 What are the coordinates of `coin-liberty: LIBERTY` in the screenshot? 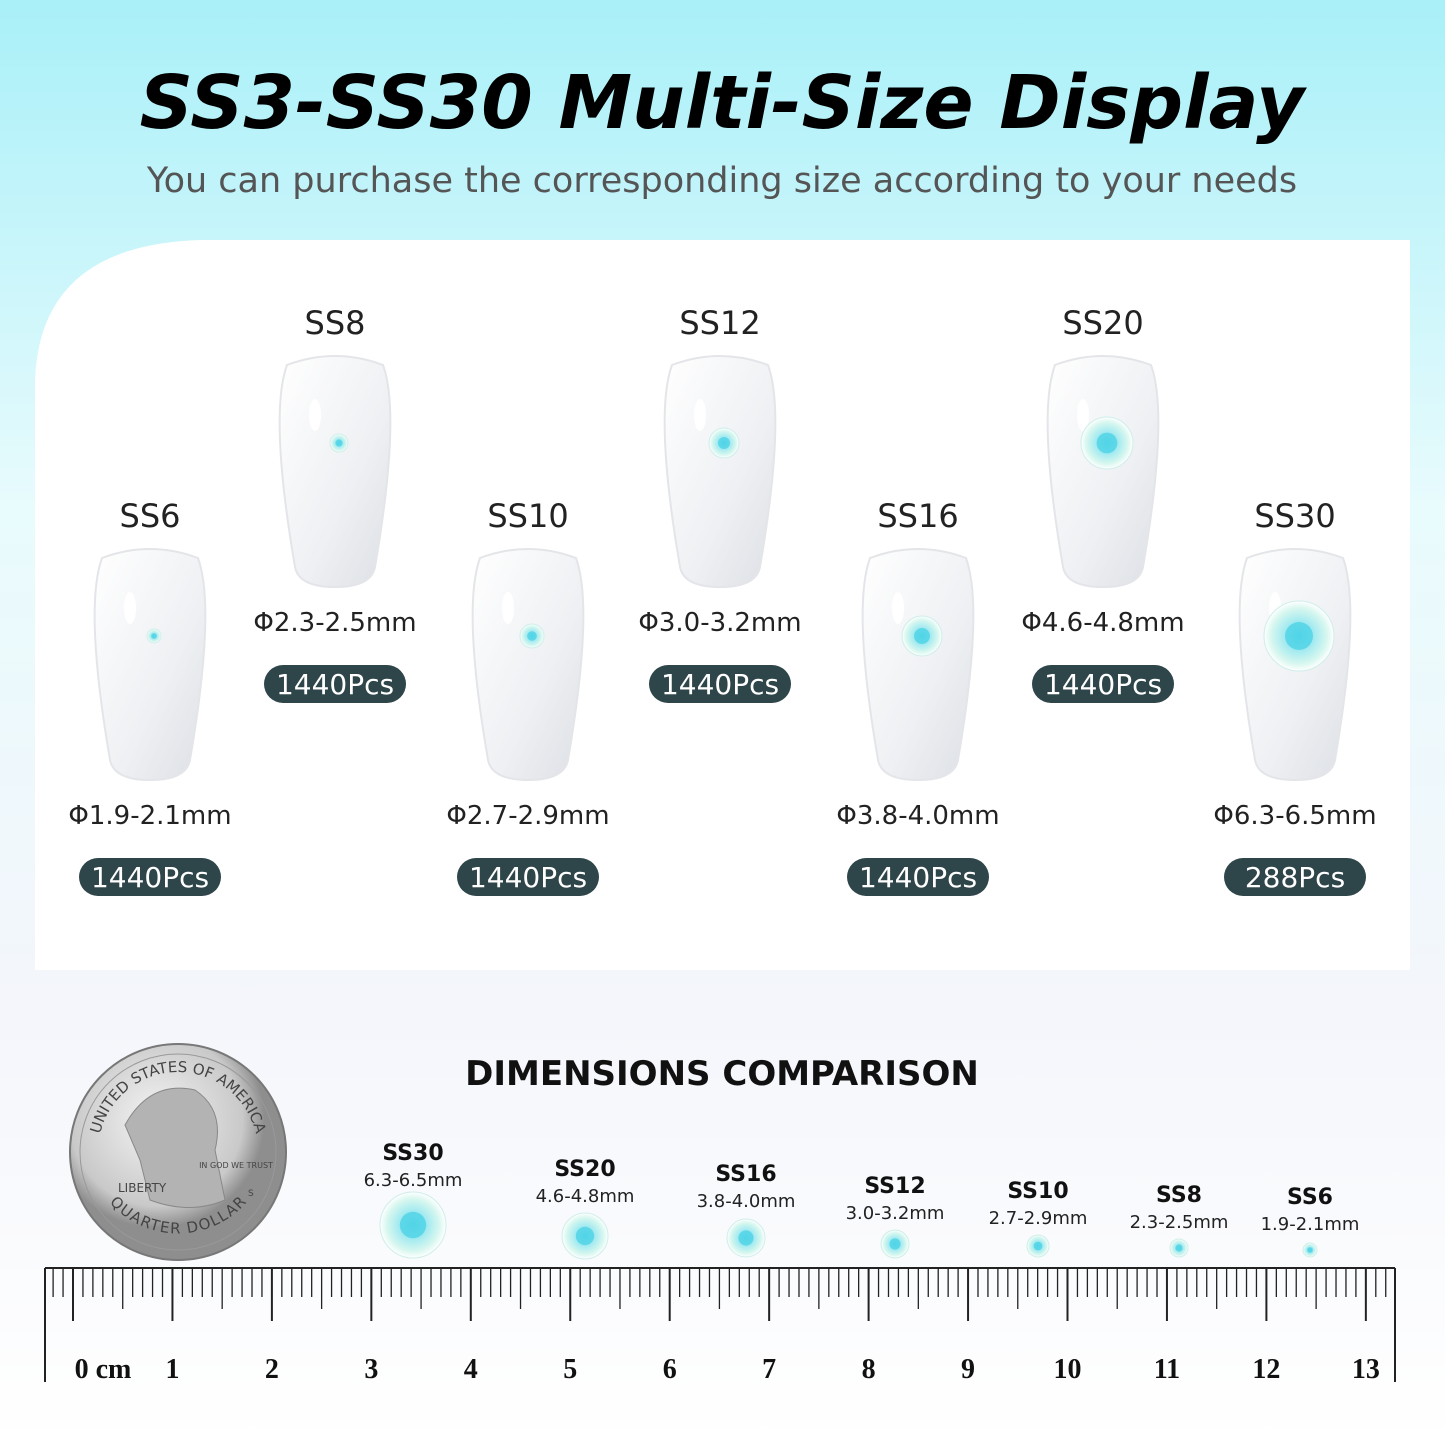 It's located at (142, 1188).